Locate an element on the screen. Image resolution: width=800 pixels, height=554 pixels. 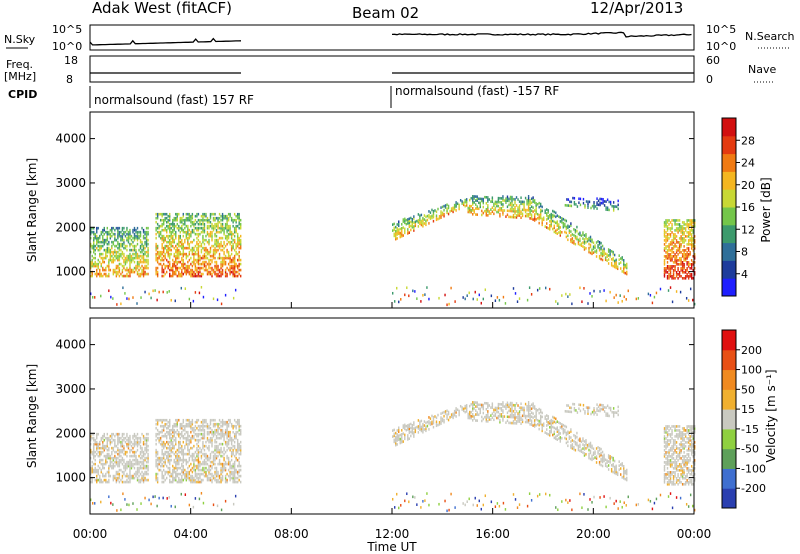
colorbar-swatch is located at coordinates (729, 216).